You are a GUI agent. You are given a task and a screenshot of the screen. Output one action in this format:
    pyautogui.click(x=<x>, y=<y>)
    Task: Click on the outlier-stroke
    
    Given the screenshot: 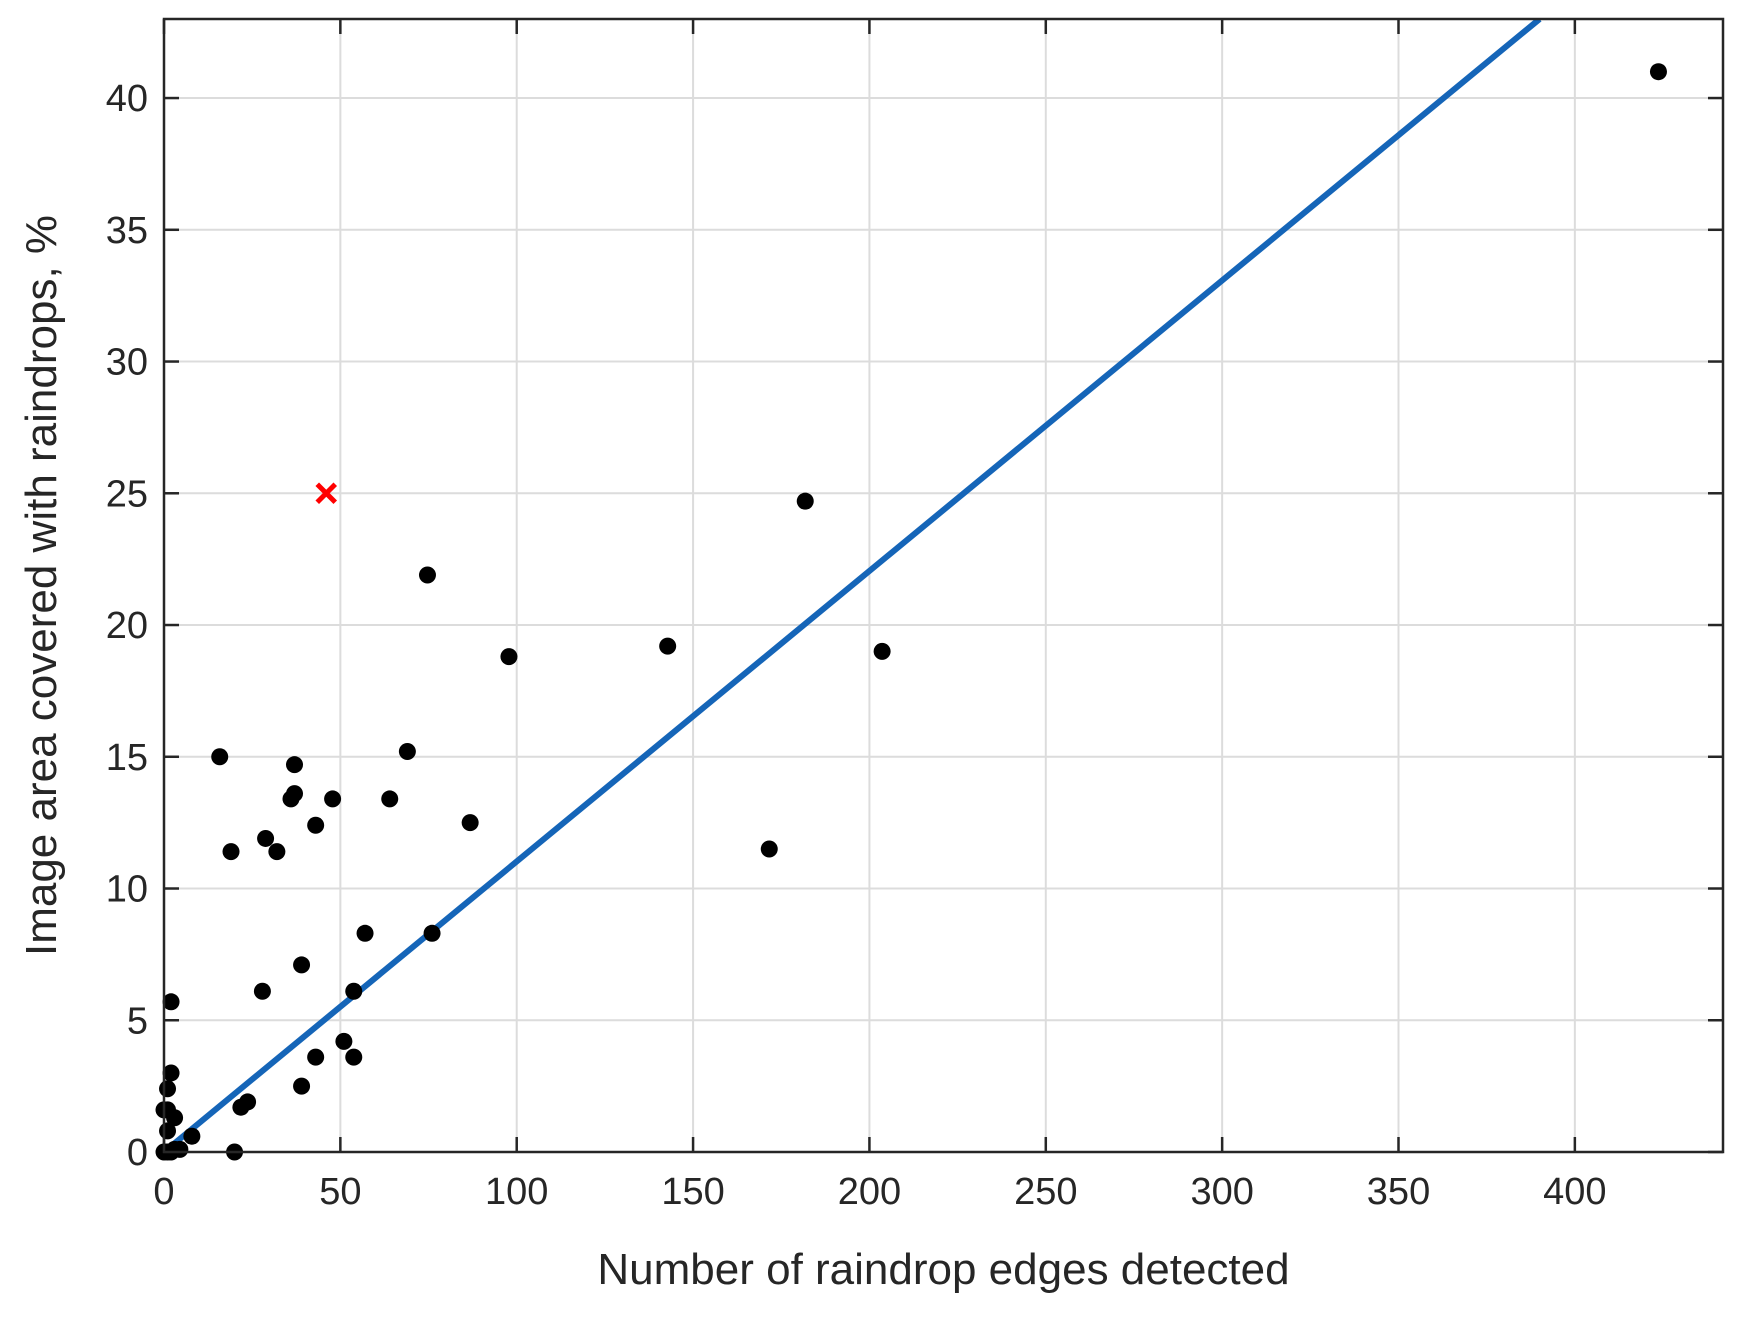 What is the action you would take?
    pyautogui.click(x=326, y=493)
    